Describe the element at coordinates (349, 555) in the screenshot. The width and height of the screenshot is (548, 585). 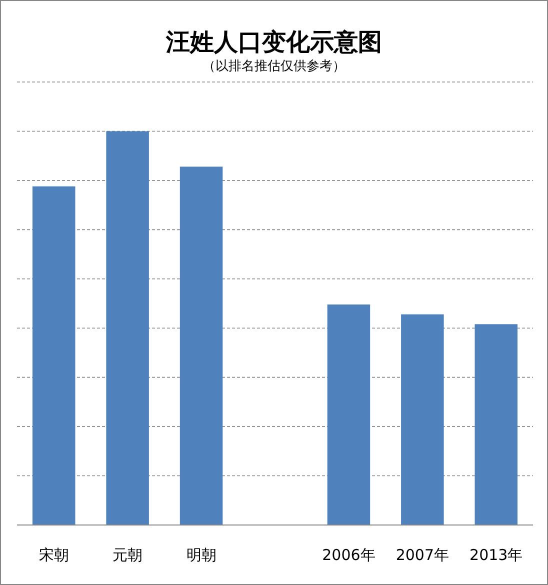
I see `x-tick-label: 2006年` at that location.